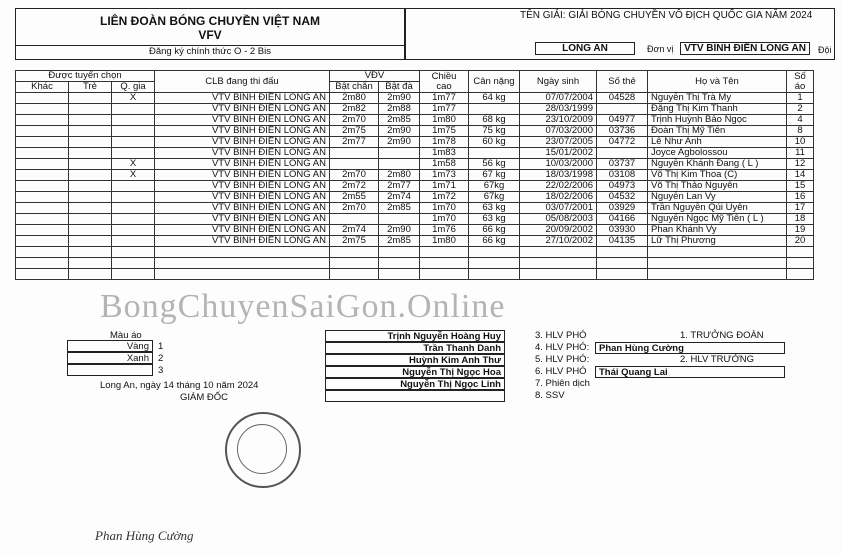 Image resolution: width=842 pixels, height=554 pixels. Describe the element at coordinates (800, 208) in the screenshot. I see `cell-number: 17` at that location.